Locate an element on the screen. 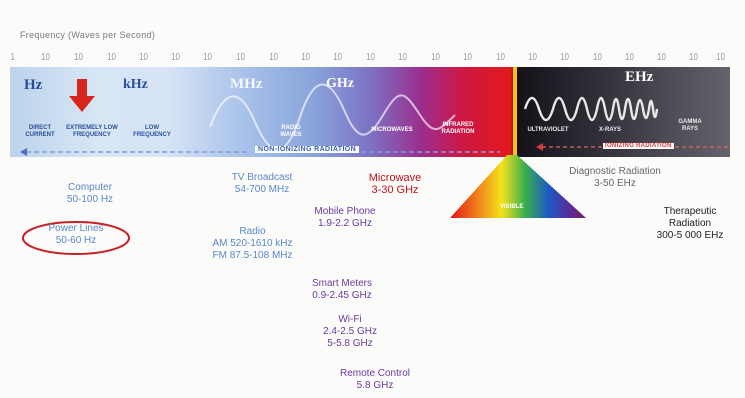 The width and height of the screenshot is (745, 398). therapeutic-range: 300-5 000 EHz is located at coordinates (690, 235).